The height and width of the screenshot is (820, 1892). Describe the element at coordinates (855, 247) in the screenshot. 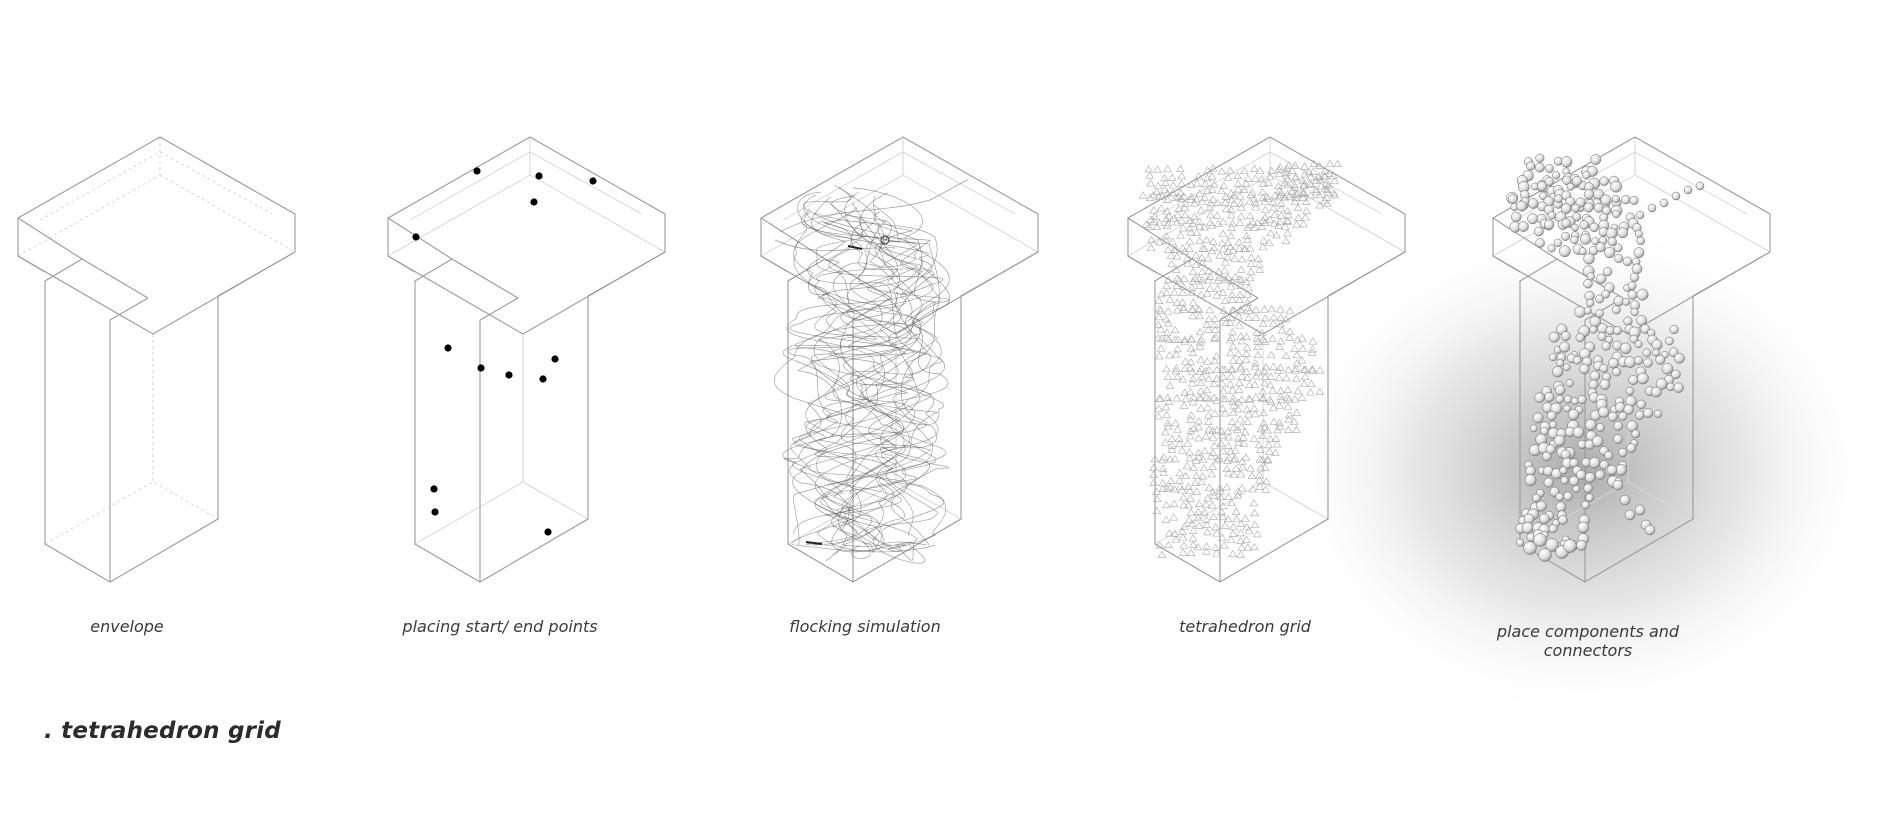

I see `agent-cluster` at that location.